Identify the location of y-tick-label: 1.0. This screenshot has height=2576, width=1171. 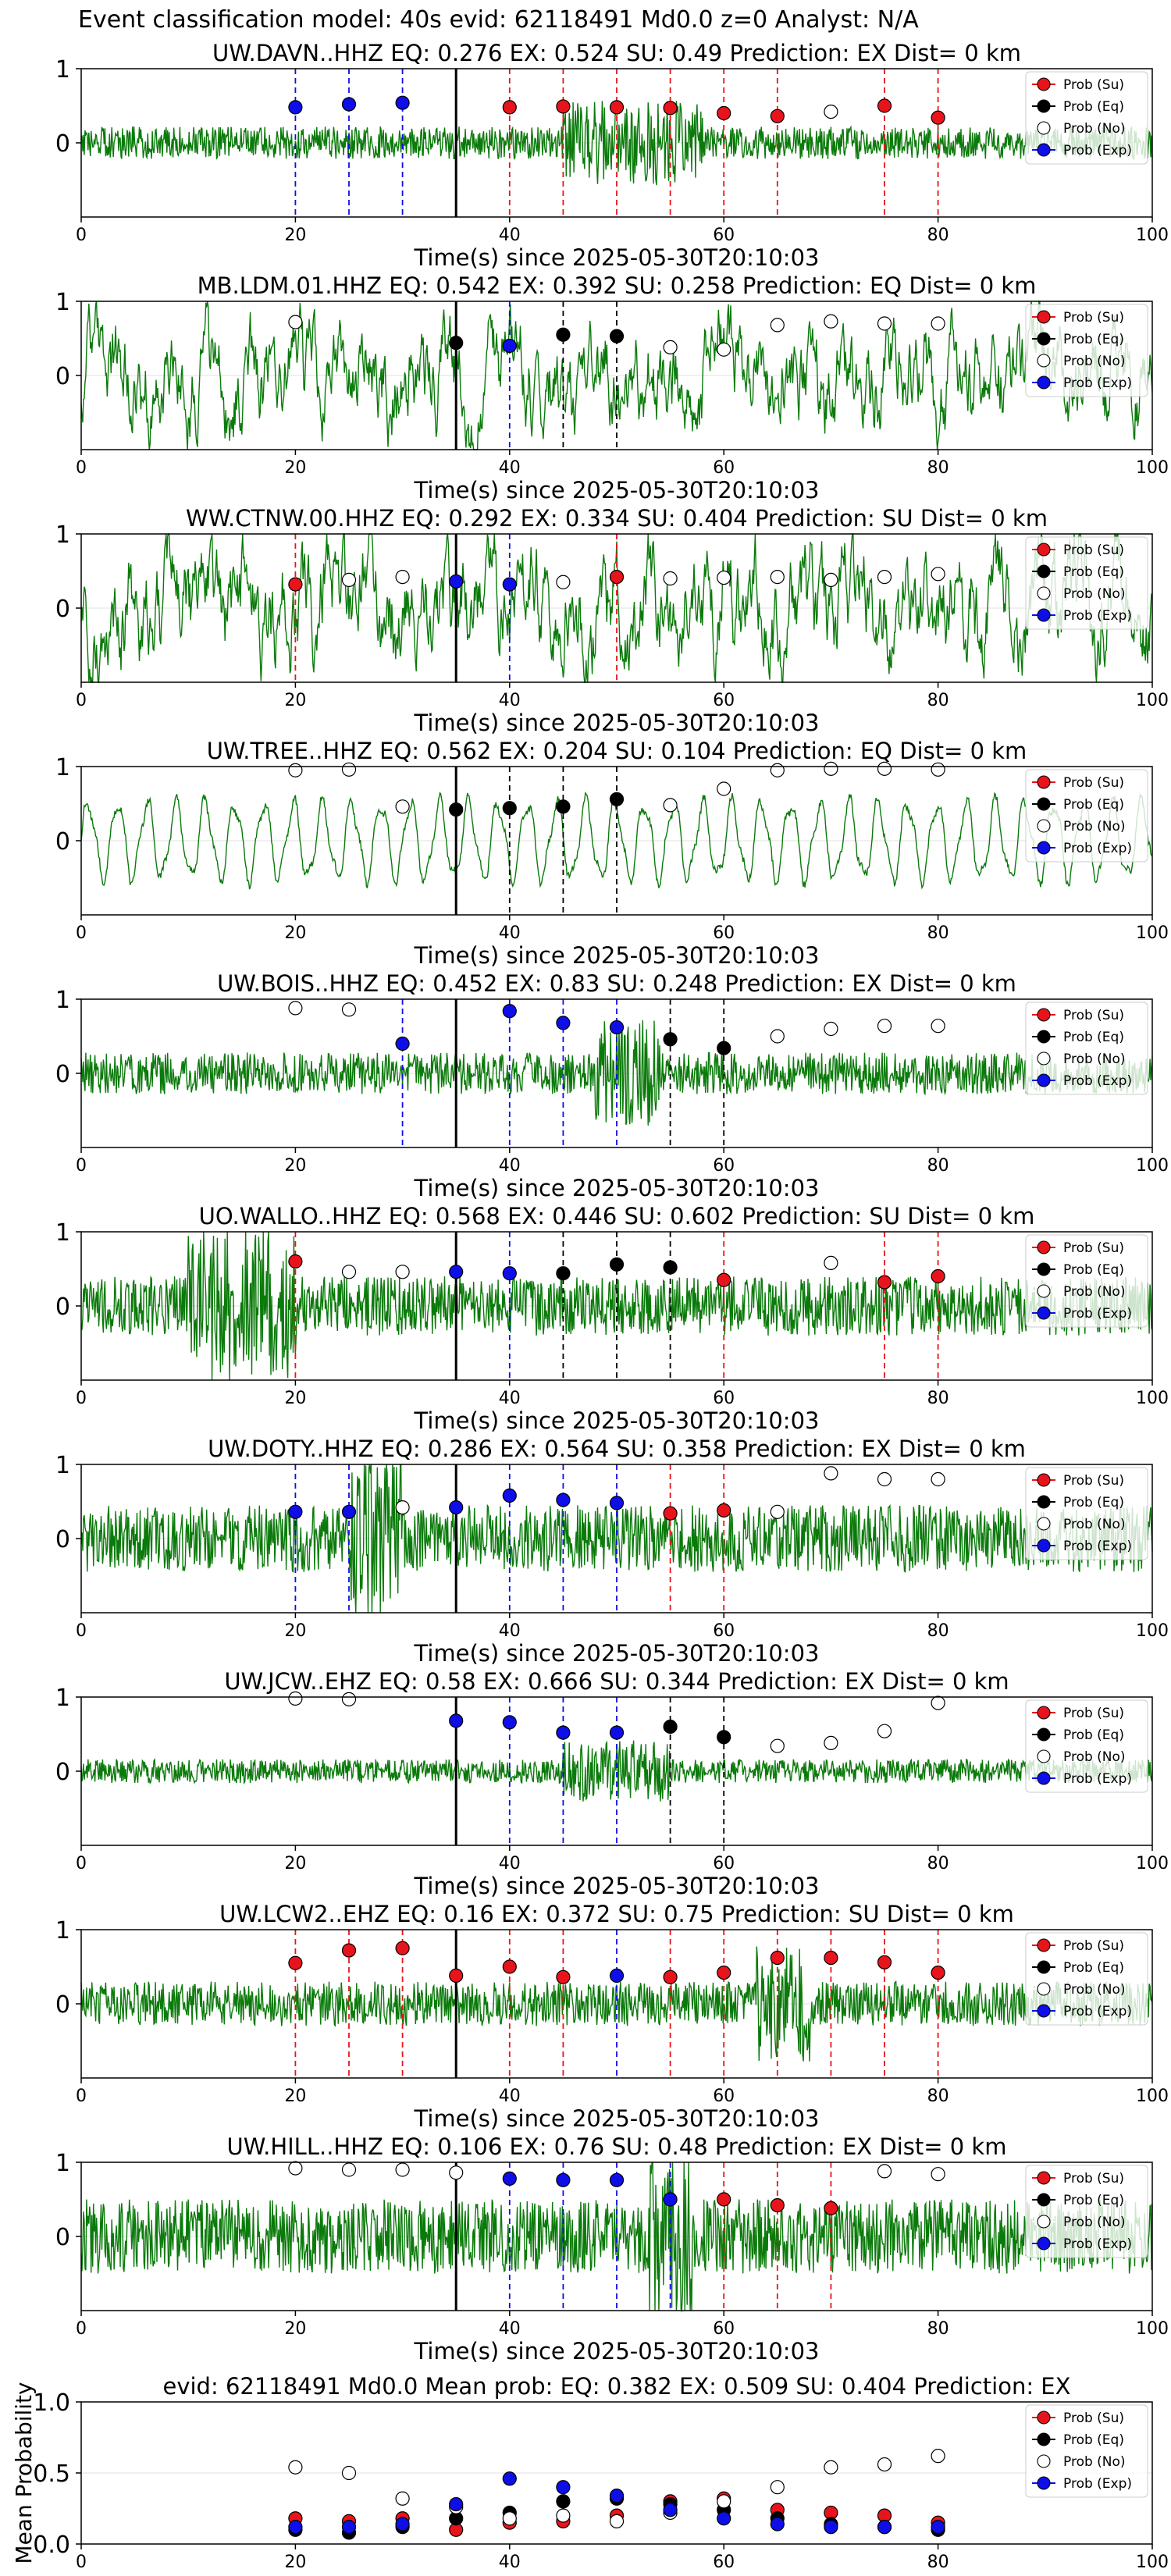
(51, 2403).